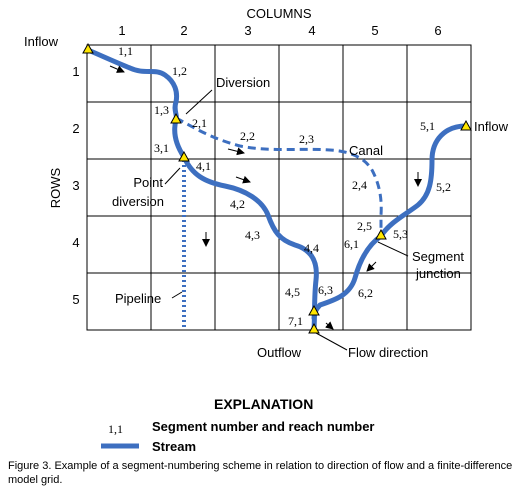 The height and width of the screenshot is (499, 523). I want to click on point-diversion-label: Point, so click(148, 182).